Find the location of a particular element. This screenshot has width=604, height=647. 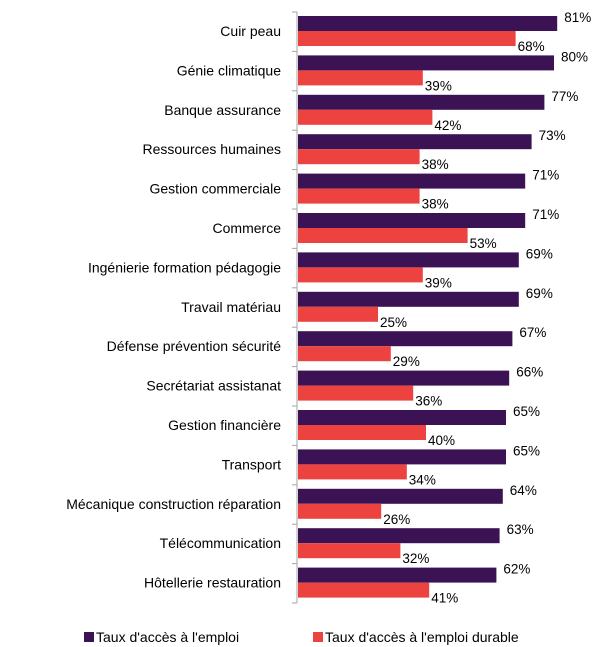

data-label: 25% is located at coordinates (393, 322).